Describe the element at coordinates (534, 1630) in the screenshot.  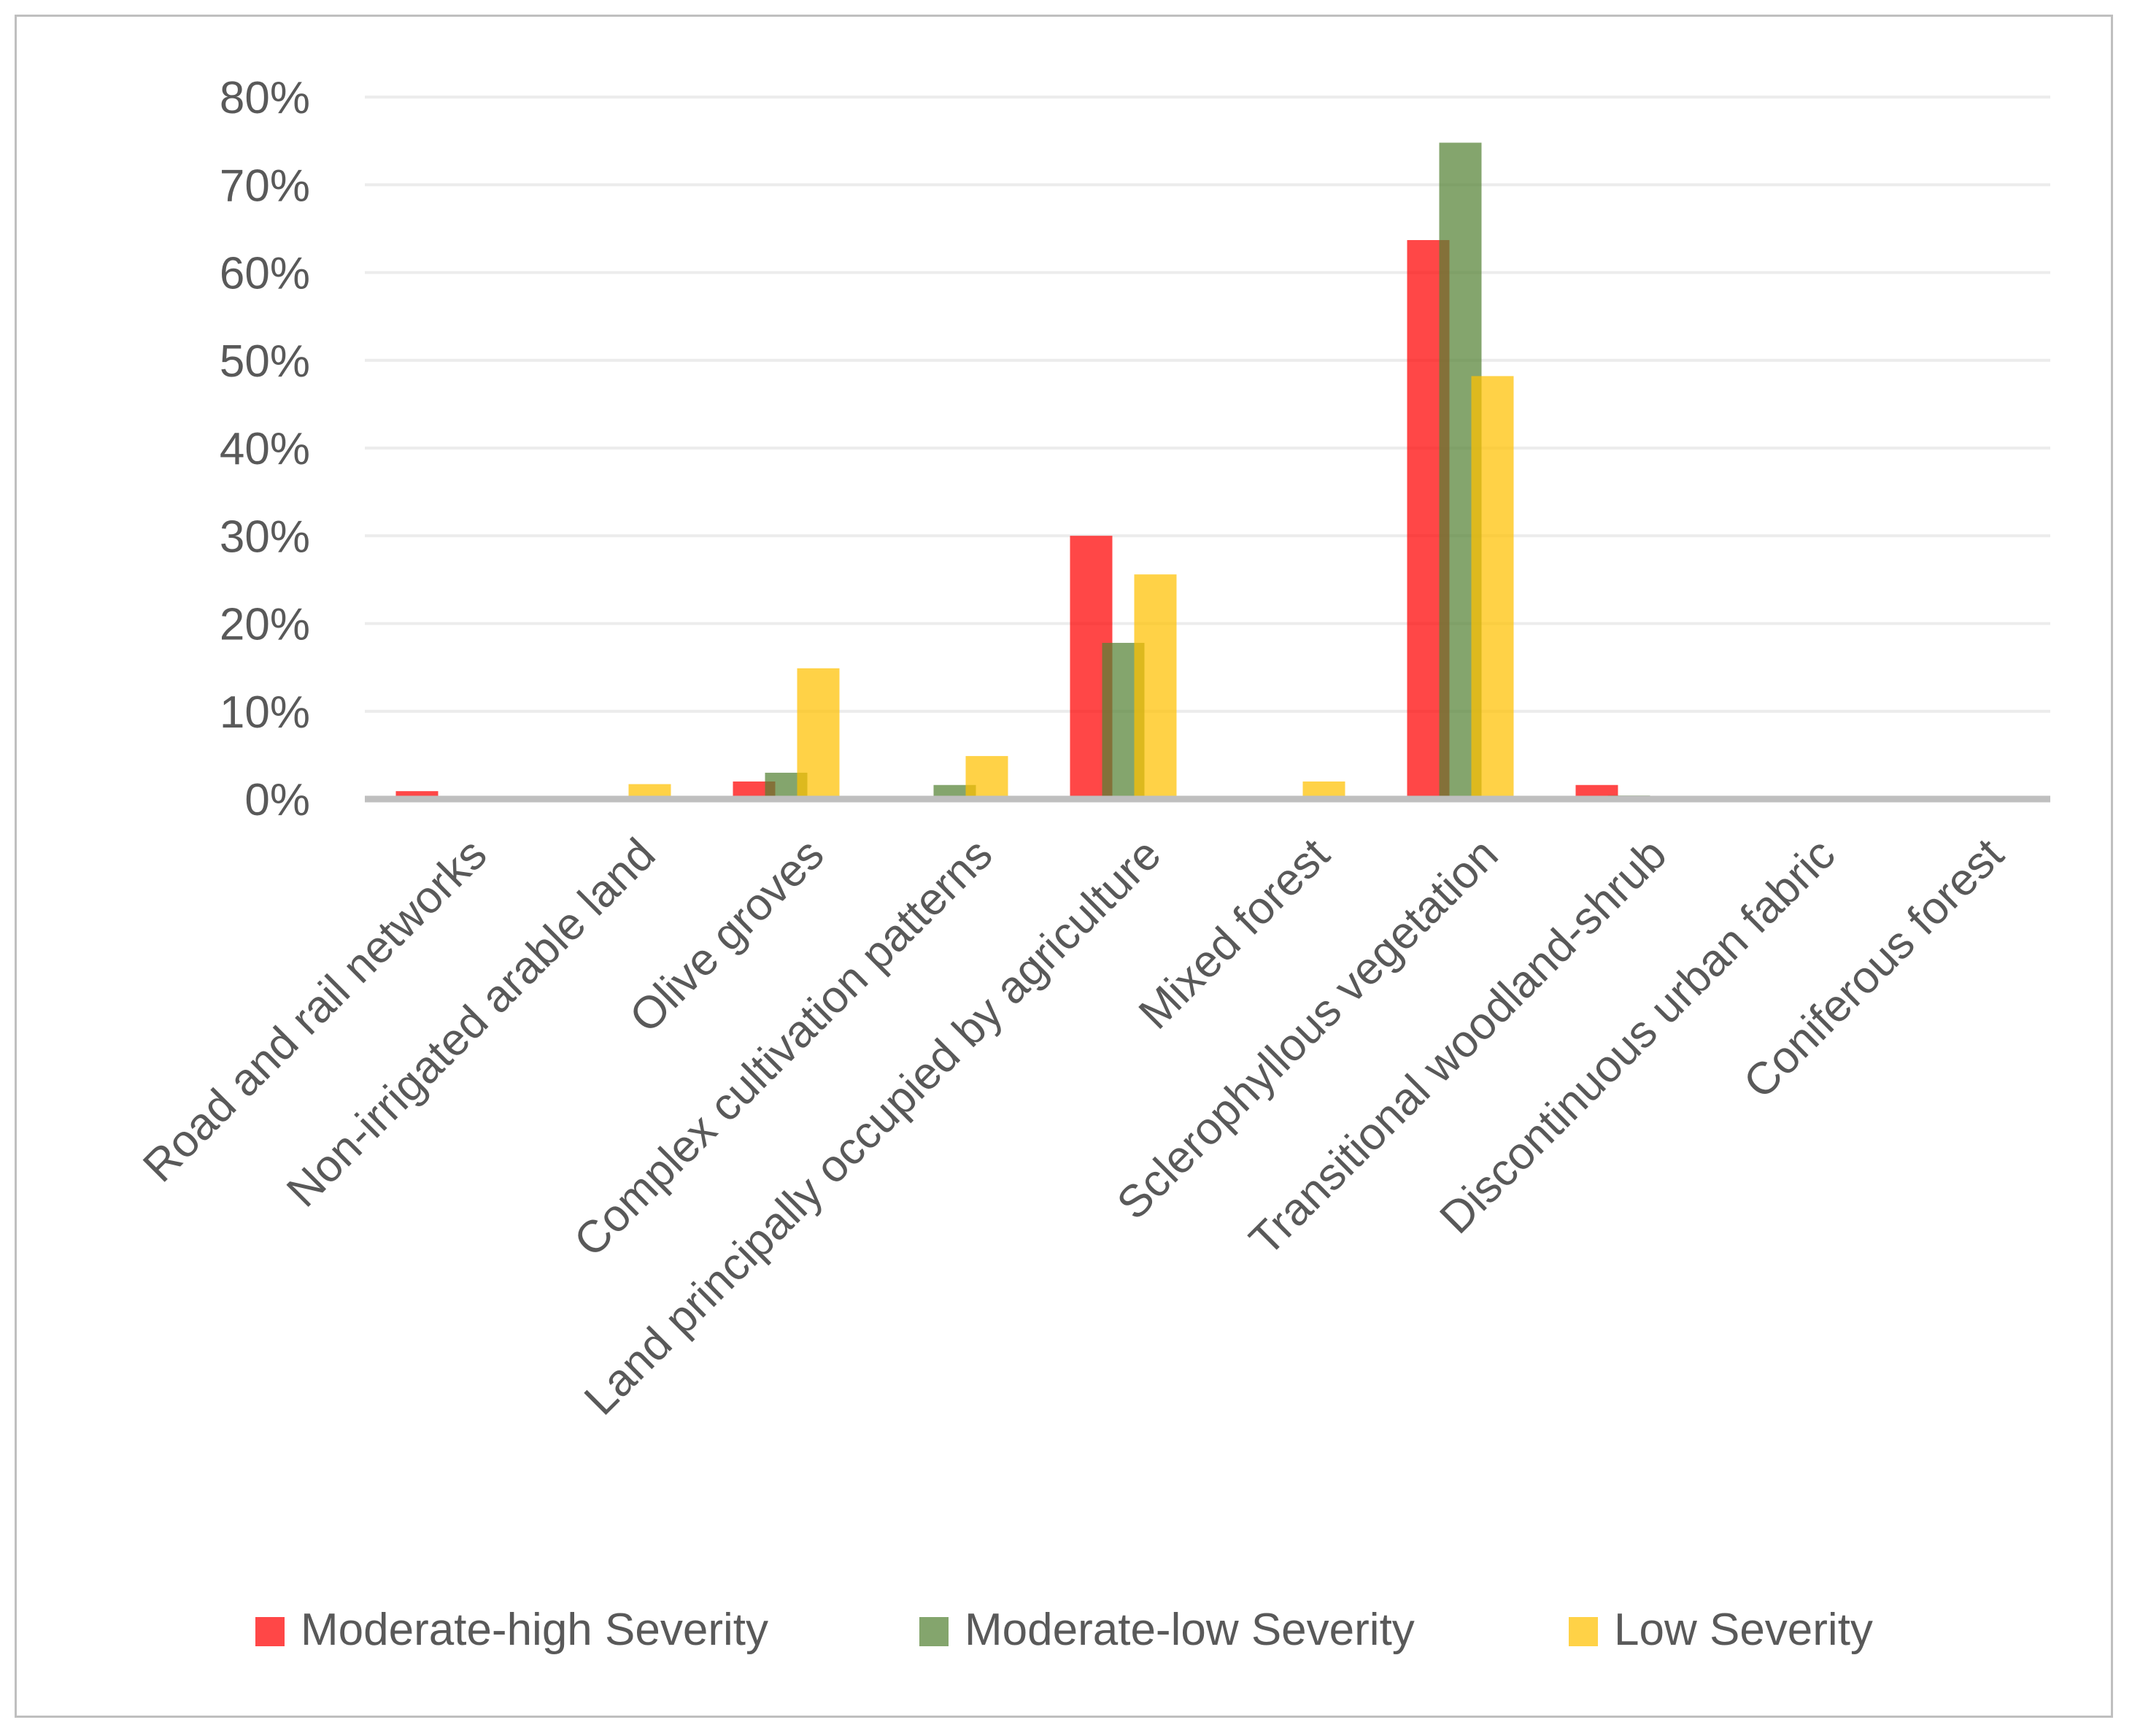
I see `legend-label: Moderate-high Severity` at that location.